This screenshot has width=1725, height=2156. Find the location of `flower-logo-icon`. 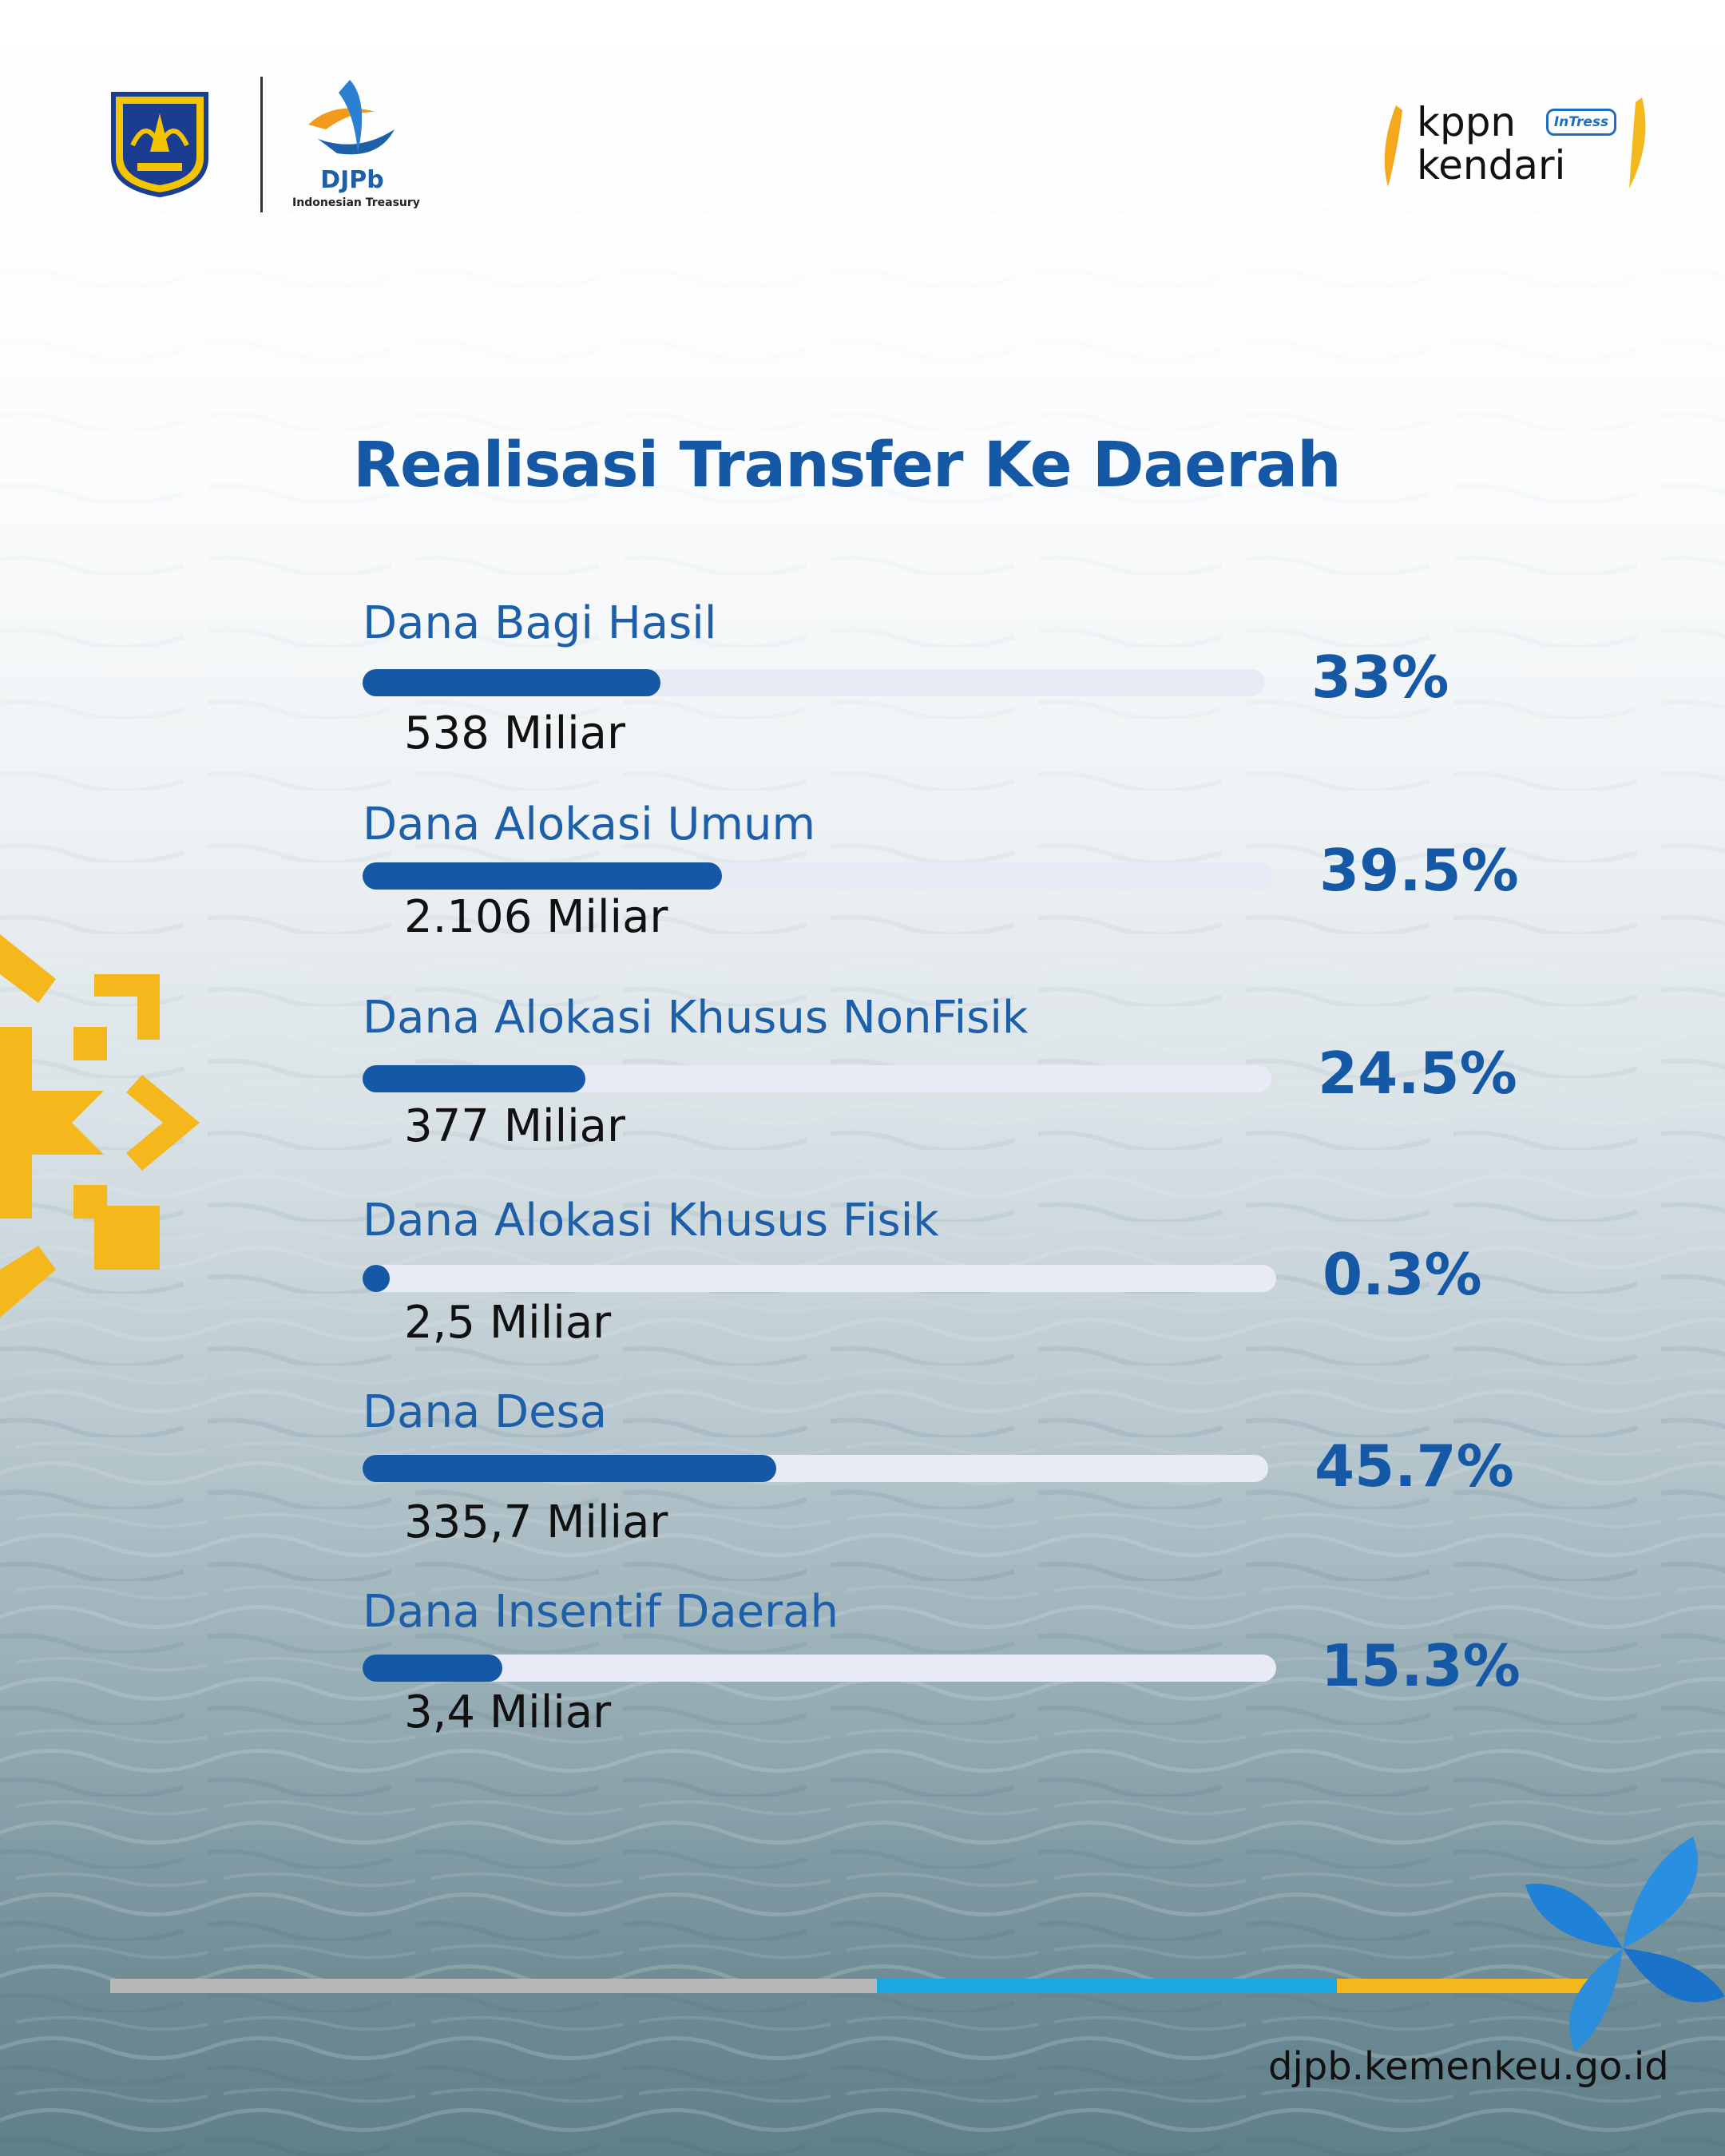

flower-logo-icon is located at coordinates (1625, 1944).